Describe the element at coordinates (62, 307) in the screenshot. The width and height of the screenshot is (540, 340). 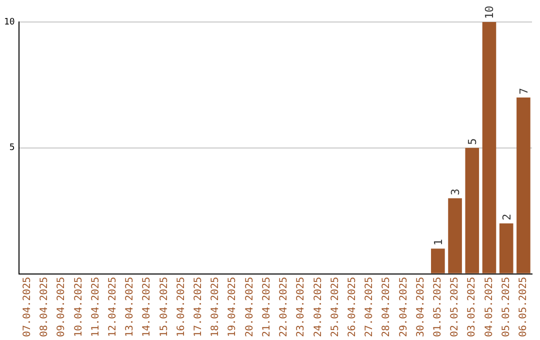
I see `x-tick-label: 09.04.2025` at that location.